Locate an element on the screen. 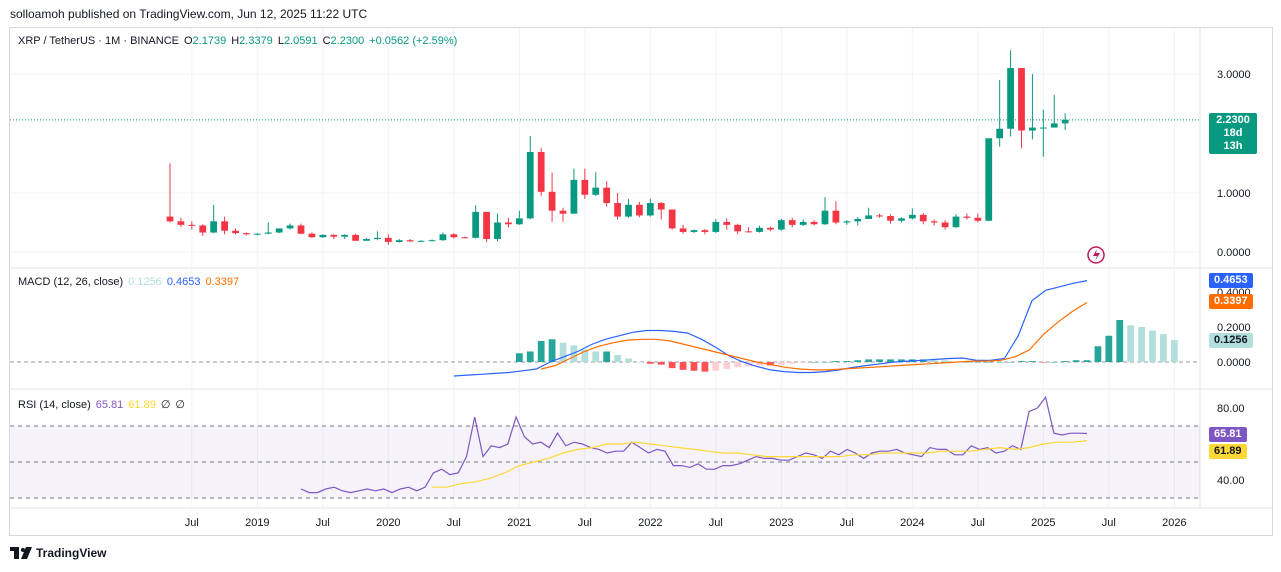 This screenshot has height=572, width=1281. change-value: +0.0562 (+2.59%) is located at coordinates (413, 41).